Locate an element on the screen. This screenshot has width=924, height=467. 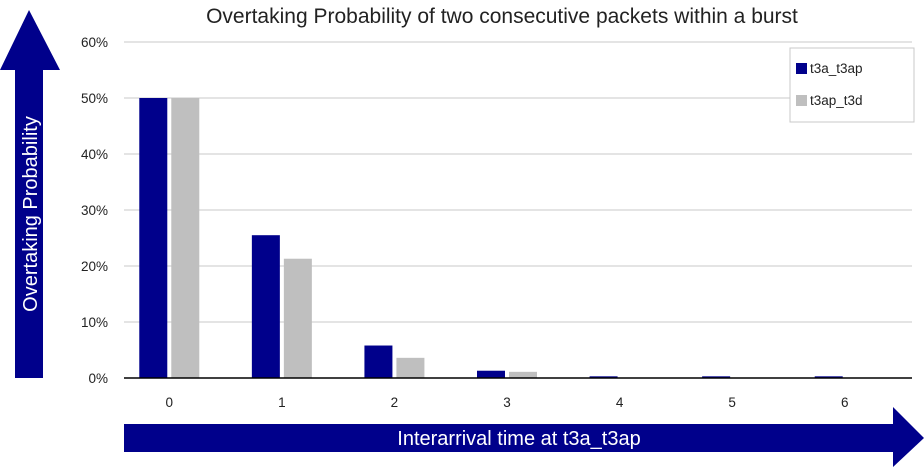
legend: t3a_t3ap t3ap_t3d is located at coordinates (852, 85).